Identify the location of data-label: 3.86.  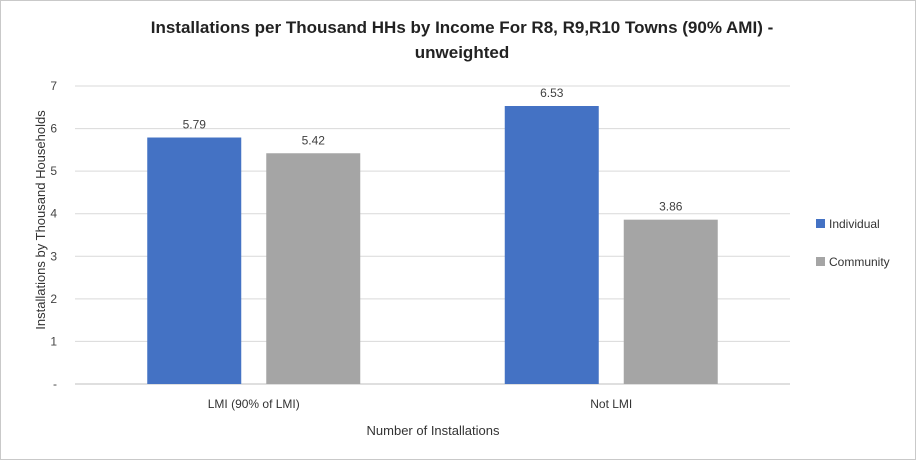
(671, 207).